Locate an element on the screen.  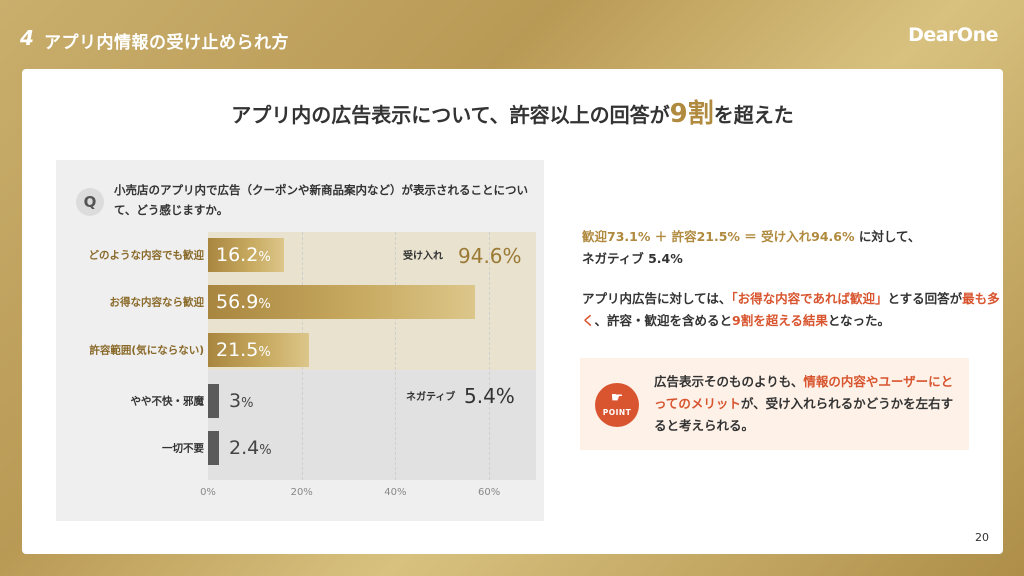
summary-rest: に対して、 is located at coordinates (889, 236).